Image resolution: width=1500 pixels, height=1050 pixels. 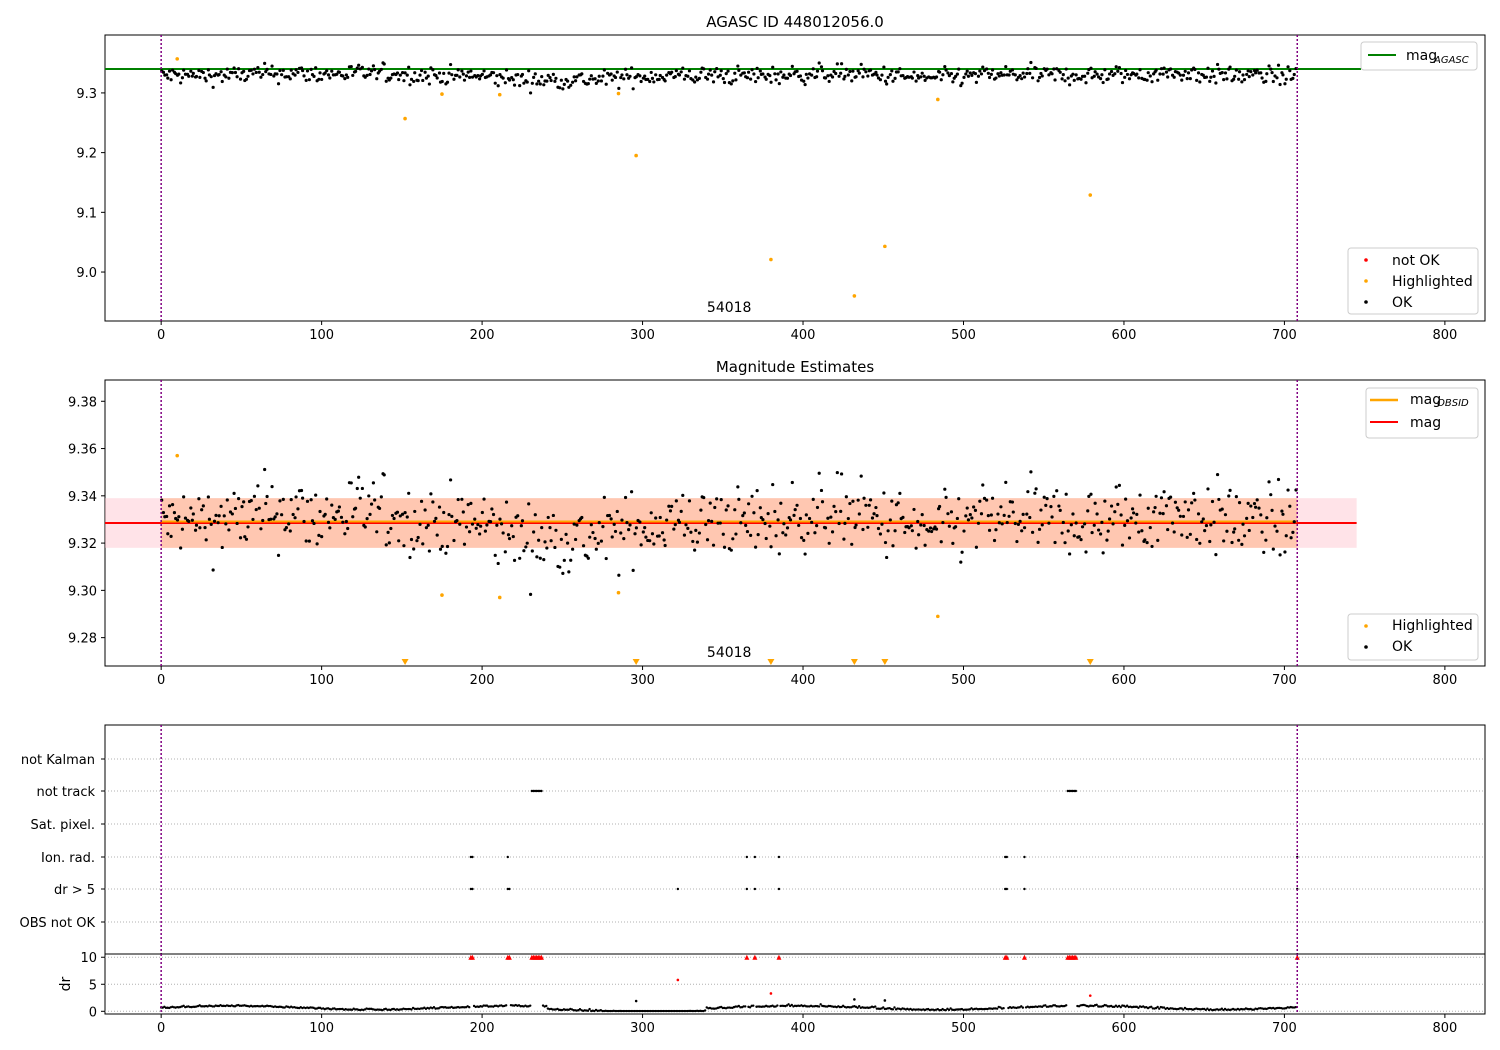 What do you see at coordinates (1419, 56) in the screenshot?
I see `panel-agasc-legend-upper: mag AGASC` at bounding box center [1419, 56].